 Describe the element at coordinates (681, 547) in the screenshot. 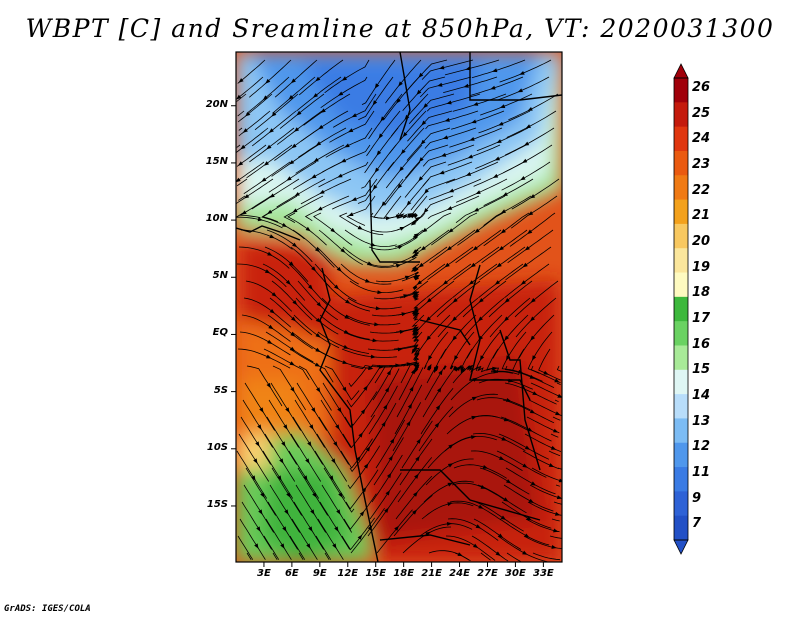

I see `colorbar-min-arrow` at that location.